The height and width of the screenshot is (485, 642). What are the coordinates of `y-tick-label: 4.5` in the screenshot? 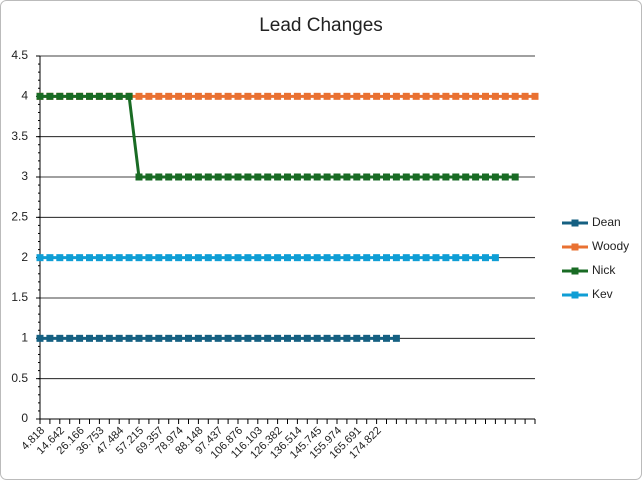 It's located at (19, 55).